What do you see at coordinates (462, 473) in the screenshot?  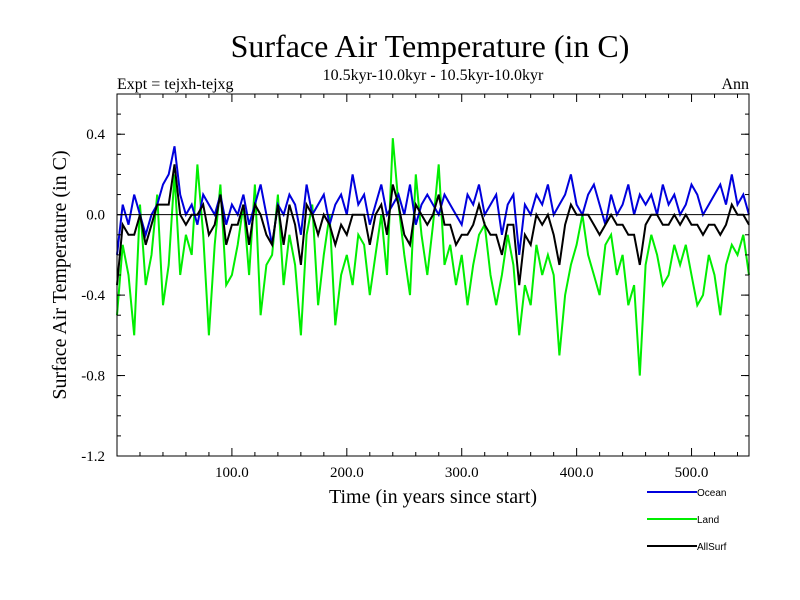 I see `x-tick-label: 300.0` at bounding box center [462, 473].